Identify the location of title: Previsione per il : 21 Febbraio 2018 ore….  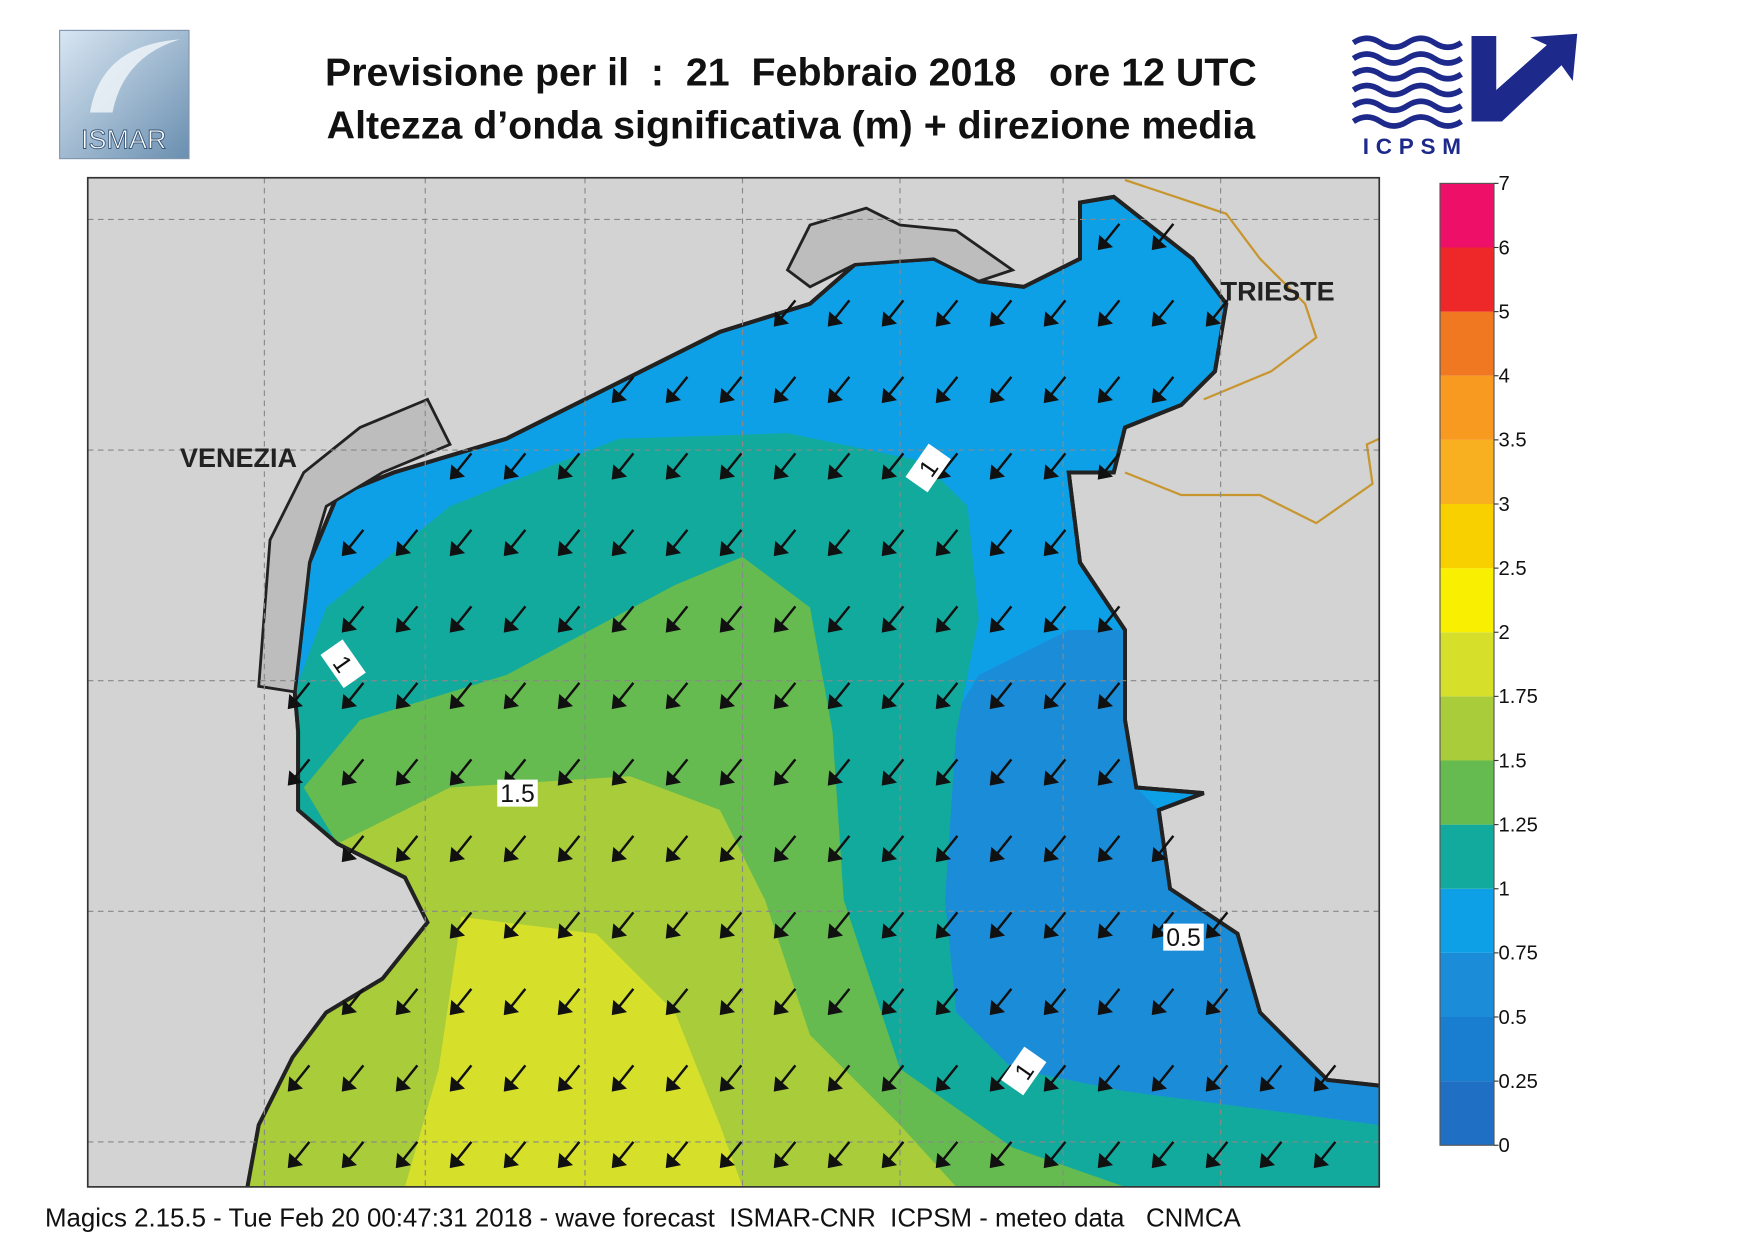
(791, 73).